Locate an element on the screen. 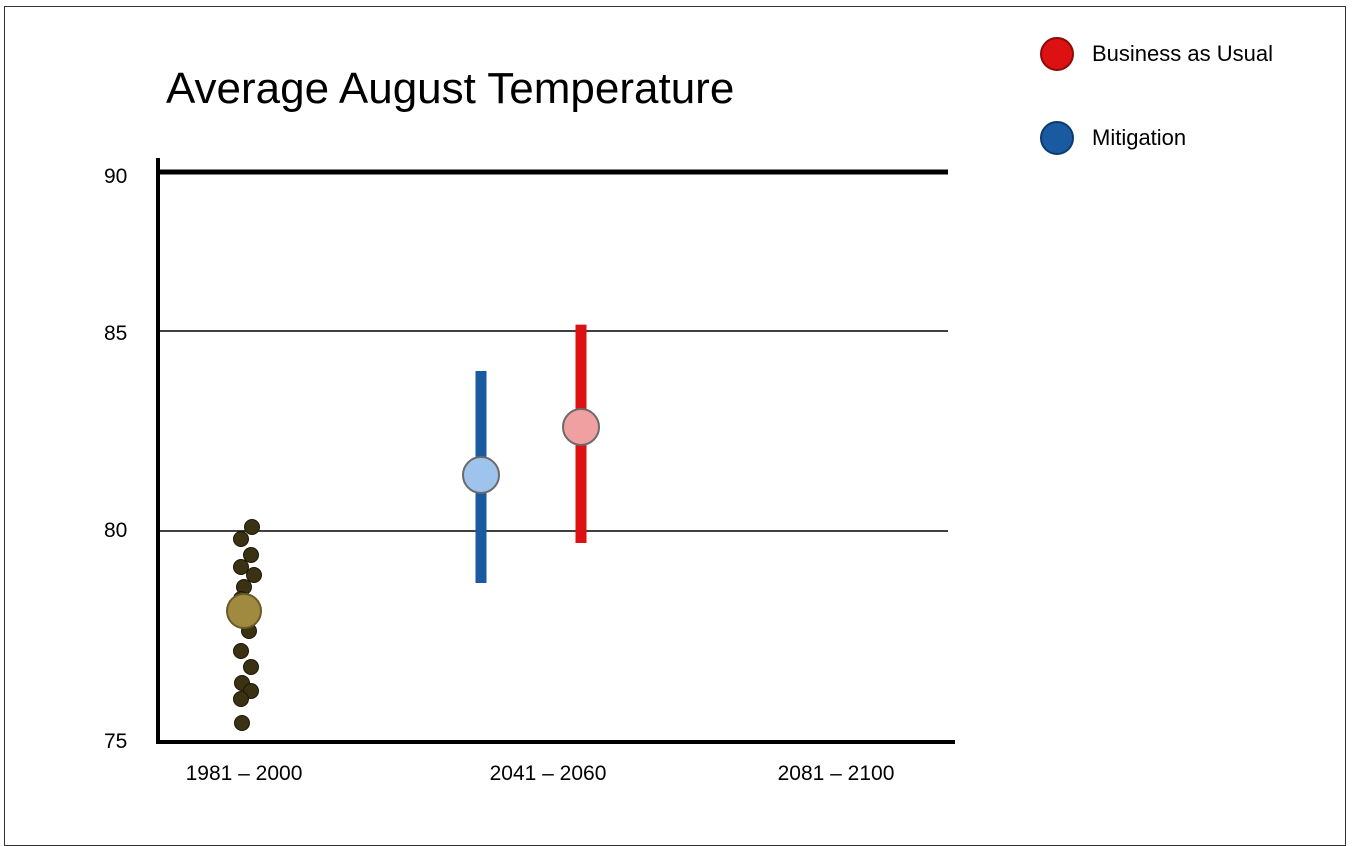 This screenshot has width=1352, height=846. legend-blue-dot-icon is located at coordinates (1057, 138).